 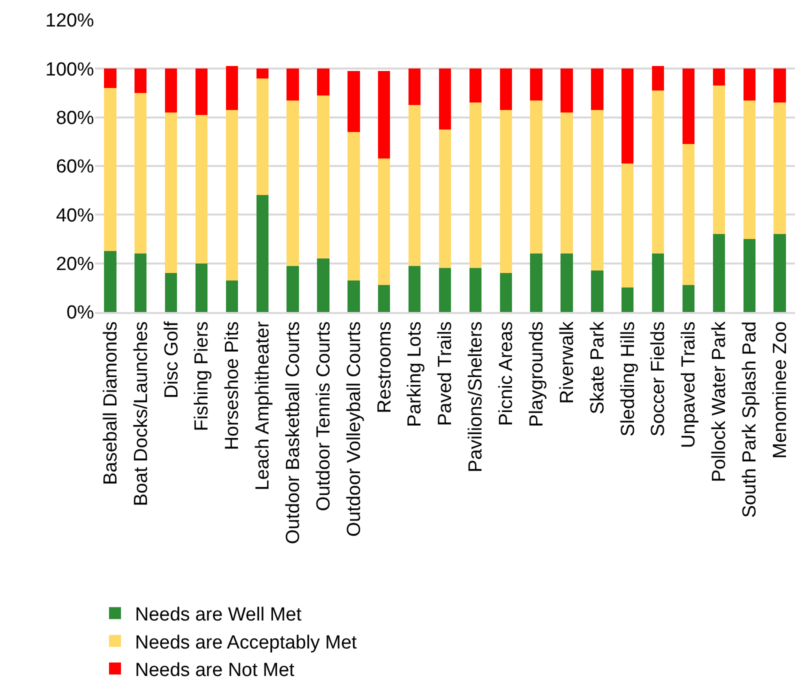 What do you see at coordinates (75, 264) in the screenshot?
I see `y-tick-label: 20%` at bounding box center [75, 264].